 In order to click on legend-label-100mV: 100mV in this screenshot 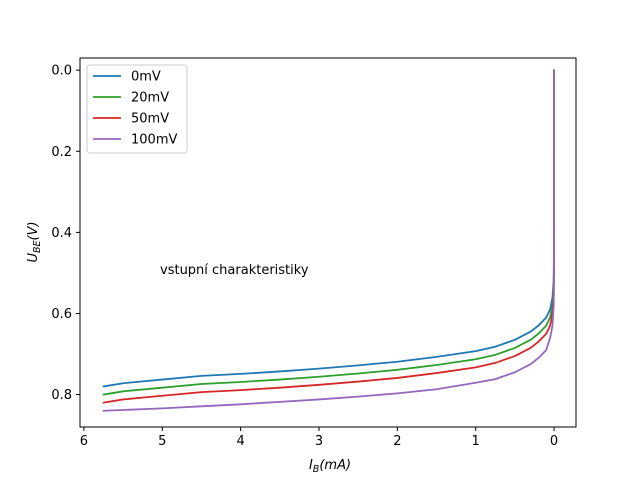, I will do `click(154, 140)`.